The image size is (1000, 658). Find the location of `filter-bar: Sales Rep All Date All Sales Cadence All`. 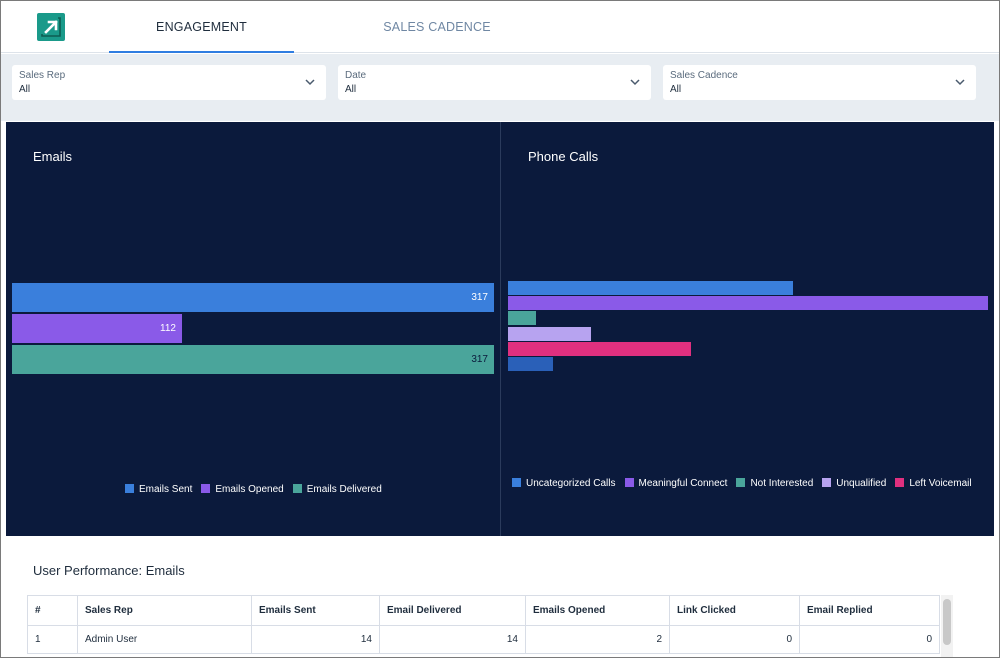

filter-bar: Sales Rep All Date All Sales Cadence All is located at coordinates (500, 87).